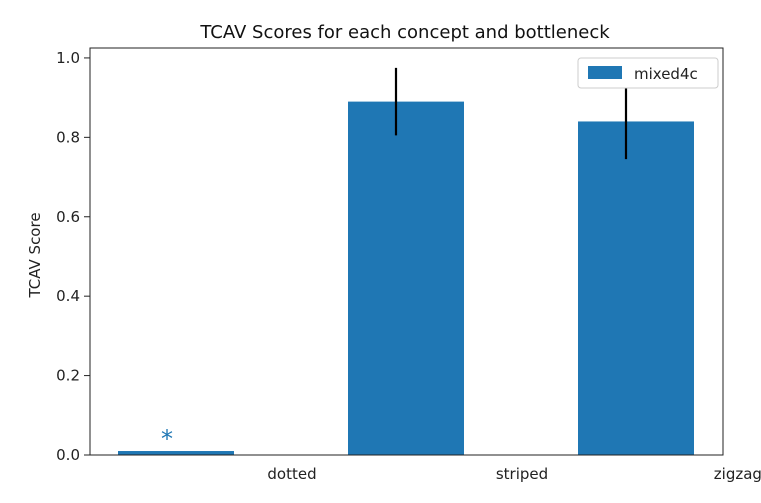 This screenshot has height=503, width=761. Describe the element at coordinates (35, 255) in the screenshot. I see `y-axis-label: TCAV Score` at that location.